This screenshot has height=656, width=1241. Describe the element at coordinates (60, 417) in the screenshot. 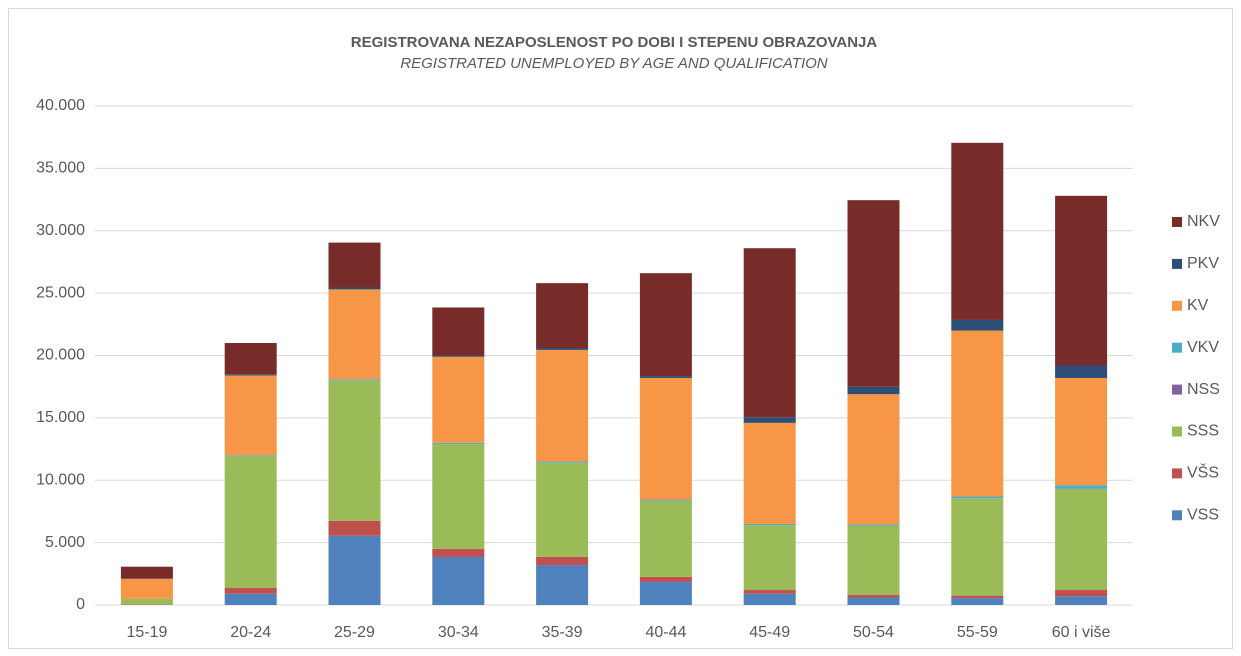

I see `y-tick-label: 15.000` at that location.